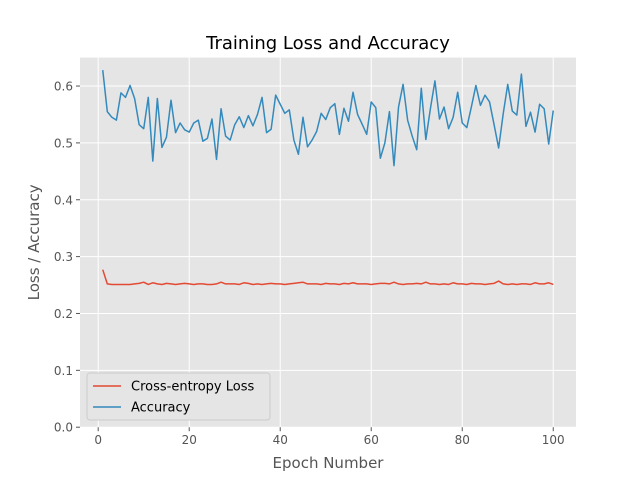 This screenshot has height=480, width=640. Describe the element at coordinates (63, 257) in the screenshot. I see `y-tick-label: 0.3` at that location.